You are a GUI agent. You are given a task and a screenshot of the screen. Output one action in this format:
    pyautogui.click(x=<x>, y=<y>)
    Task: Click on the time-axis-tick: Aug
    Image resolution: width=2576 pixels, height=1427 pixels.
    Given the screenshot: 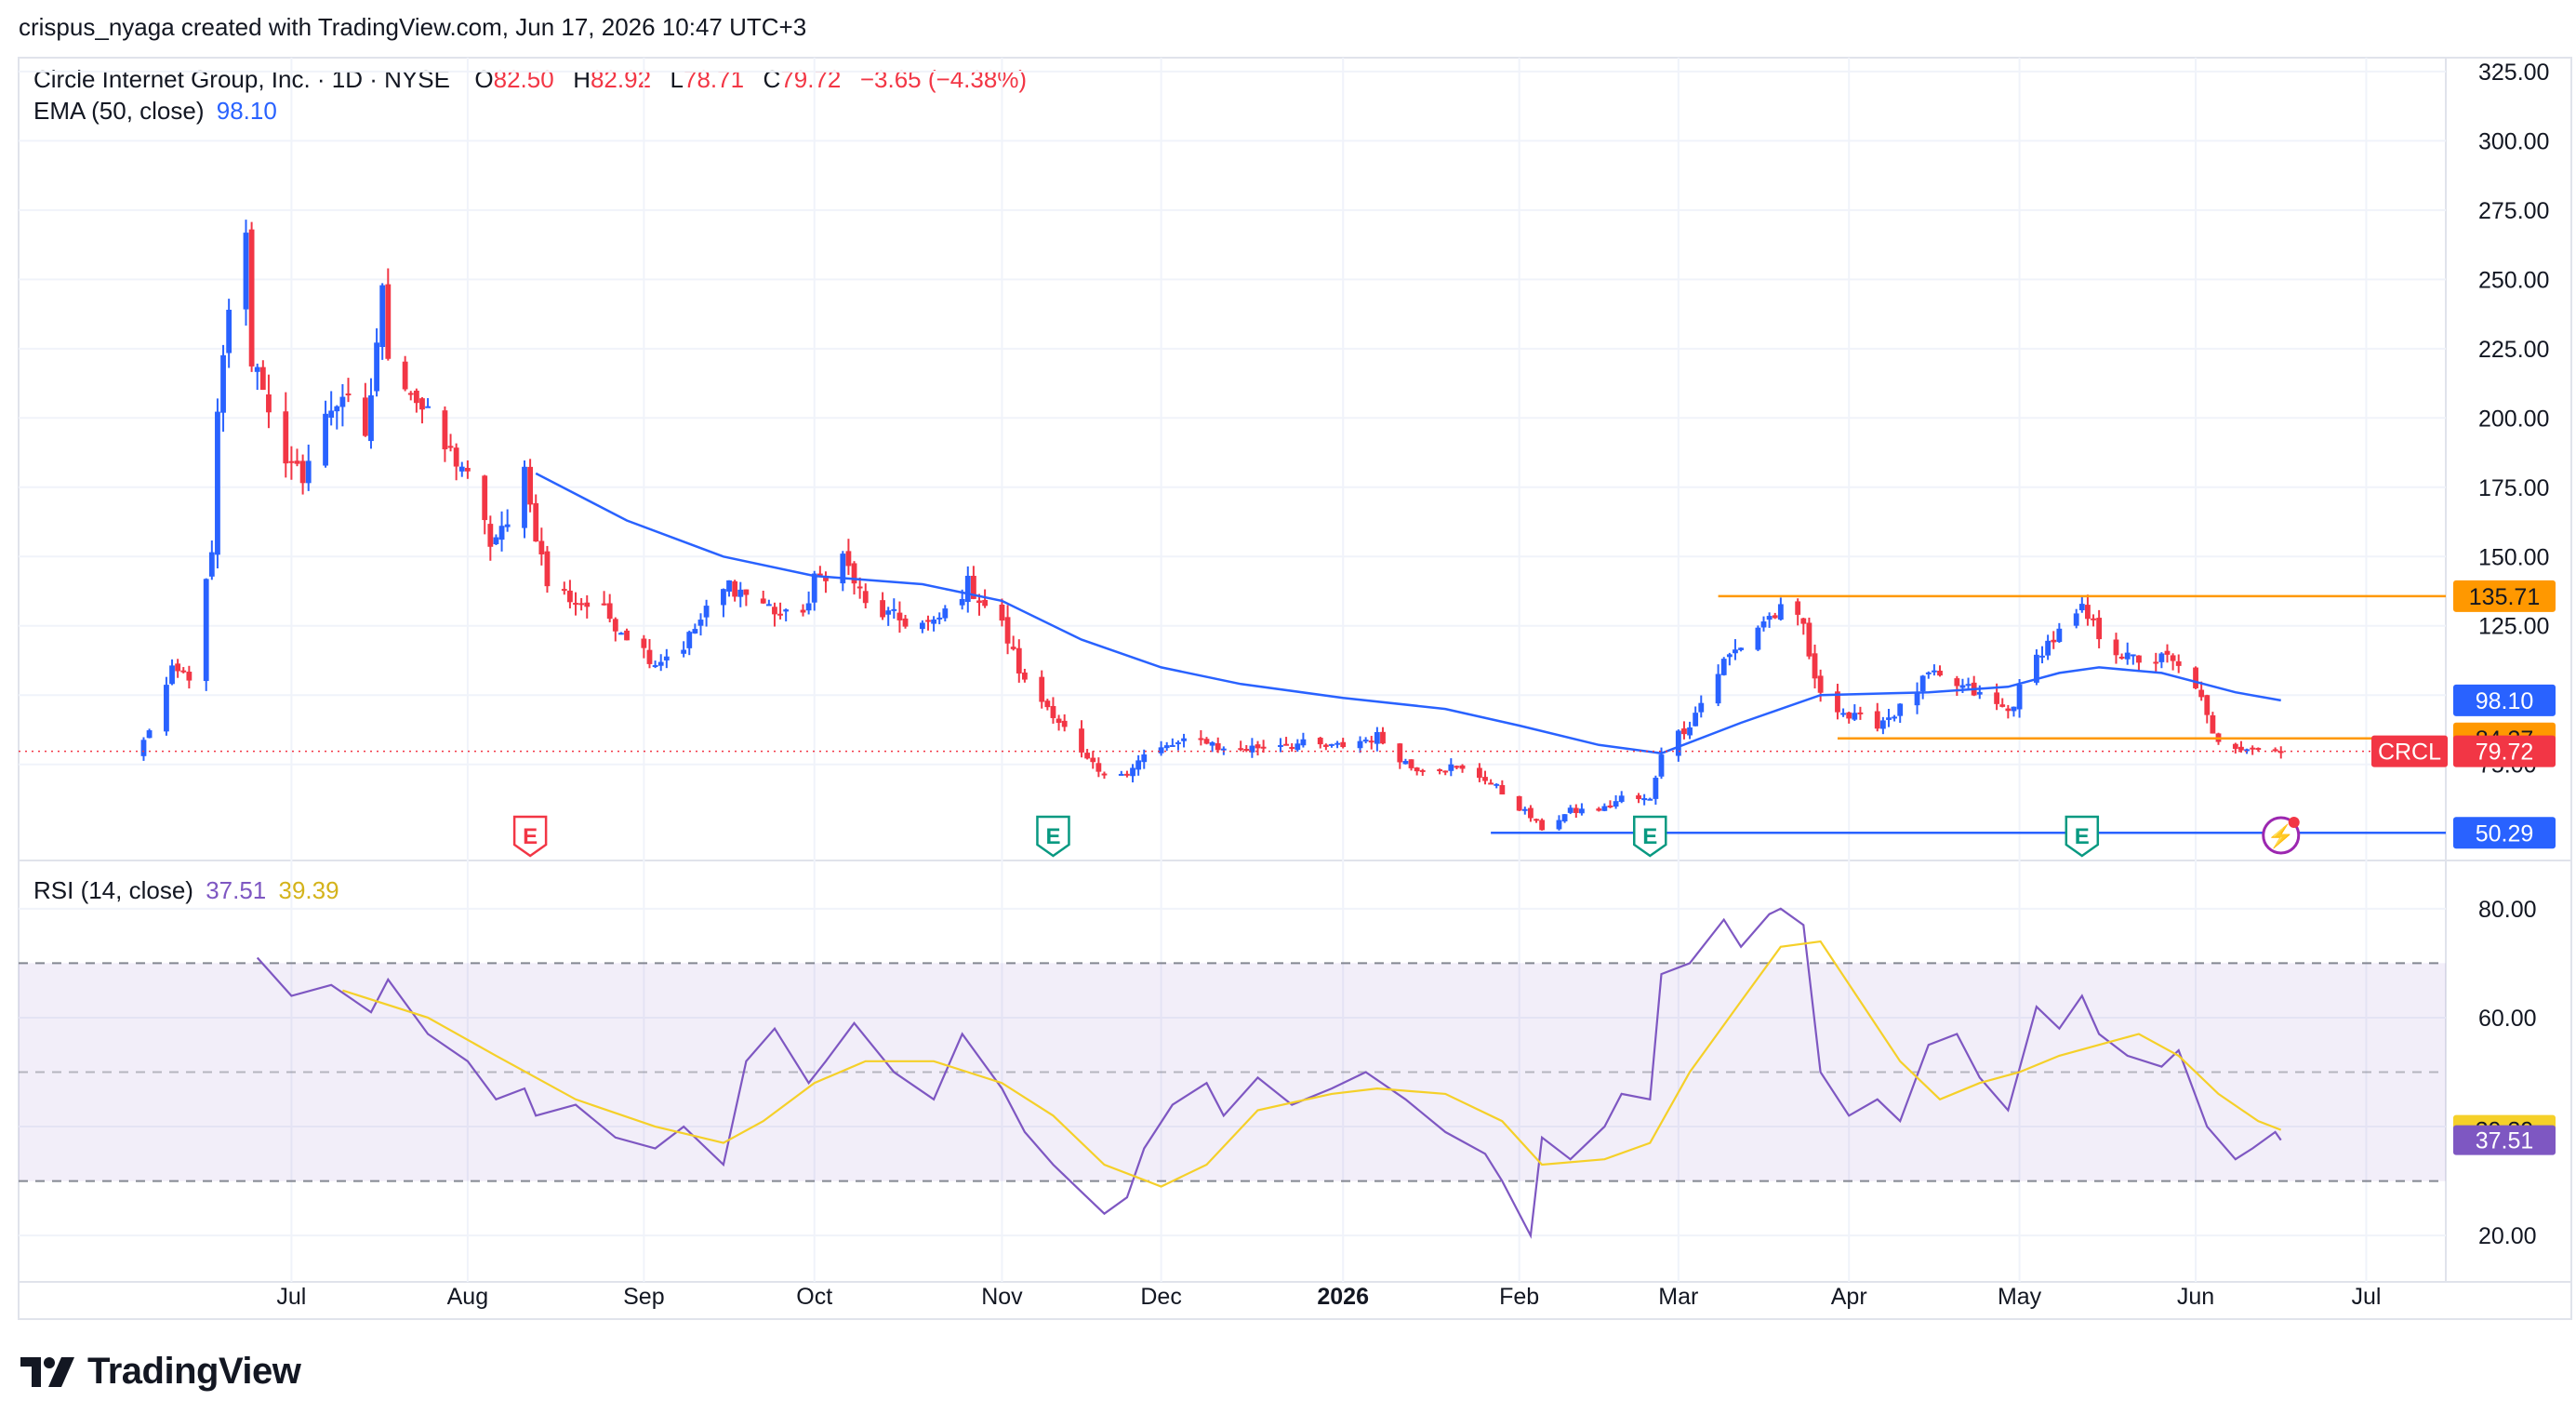 What is the action you would take?
    pyautogui.click(x=467, y=1297)
    